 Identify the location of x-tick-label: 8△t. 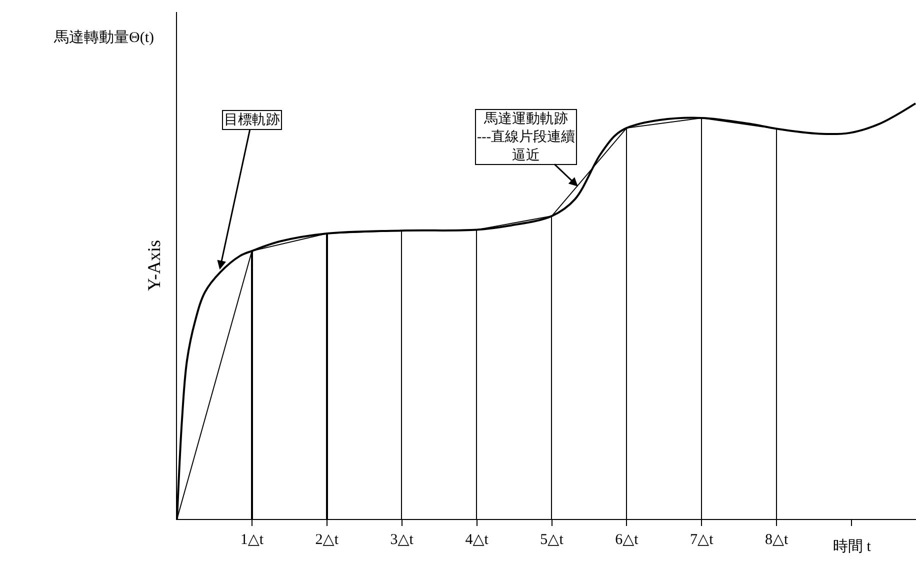
(777, 540).